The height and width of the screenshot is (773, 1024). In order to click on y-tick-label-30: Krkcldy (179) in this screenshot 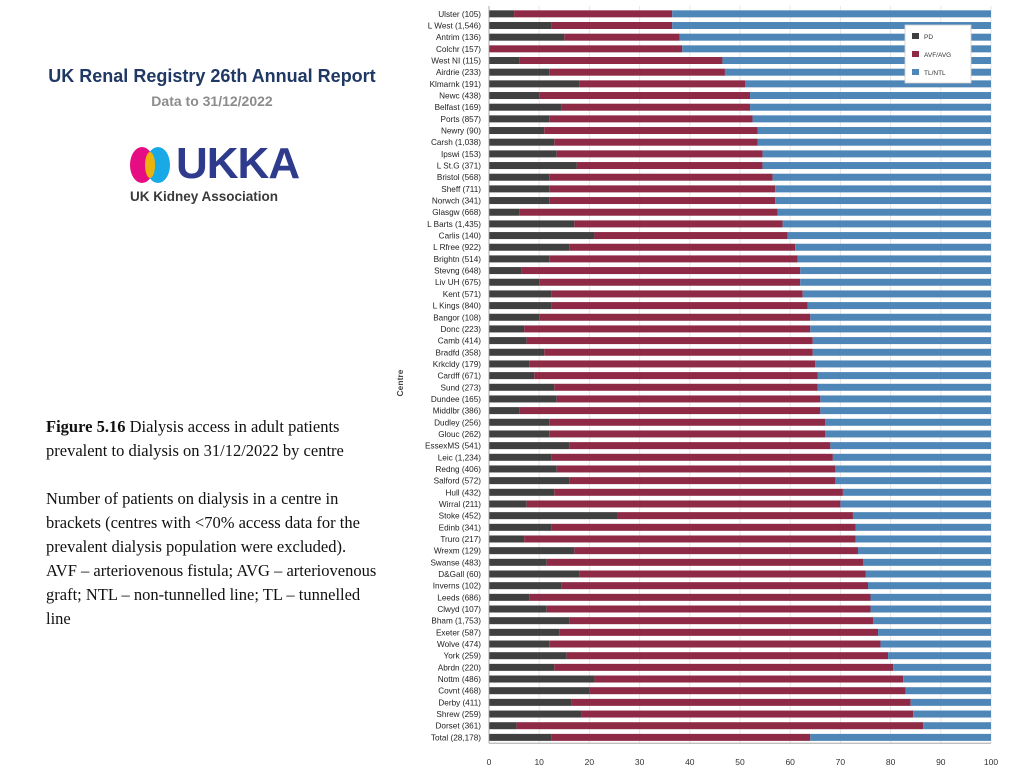, I will do `click(457, 364)`.